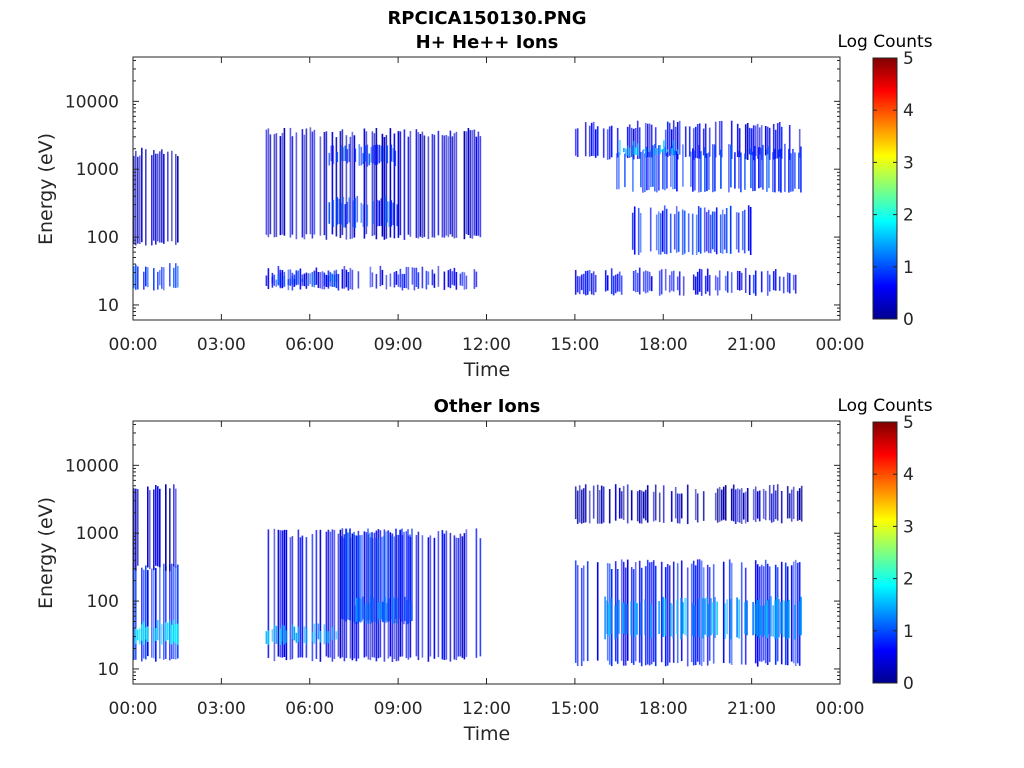 Image resolution: width=1024 pixels, height=768 pixels. What do you see at coordinates (374, 595) in the screenshot?
I see `heatmap-region` at bounding box center [374, 595].